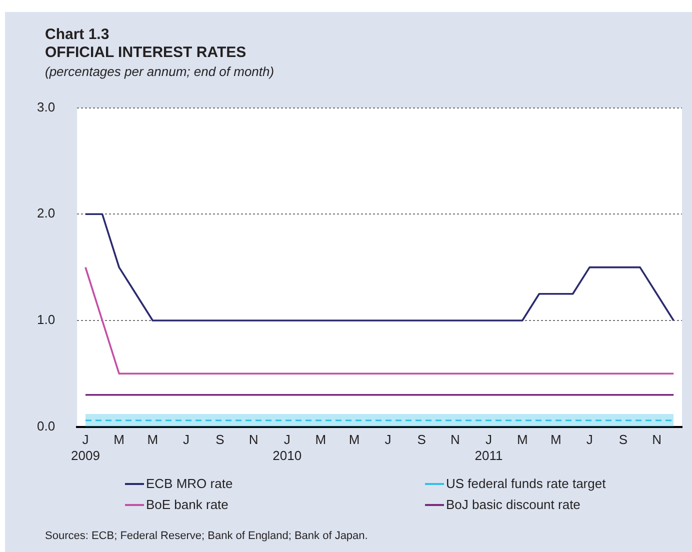 Image resolution: width=692 pixels, height=552 pixels. I want to click on y-tick-label: 1.0, so click(46, 320).